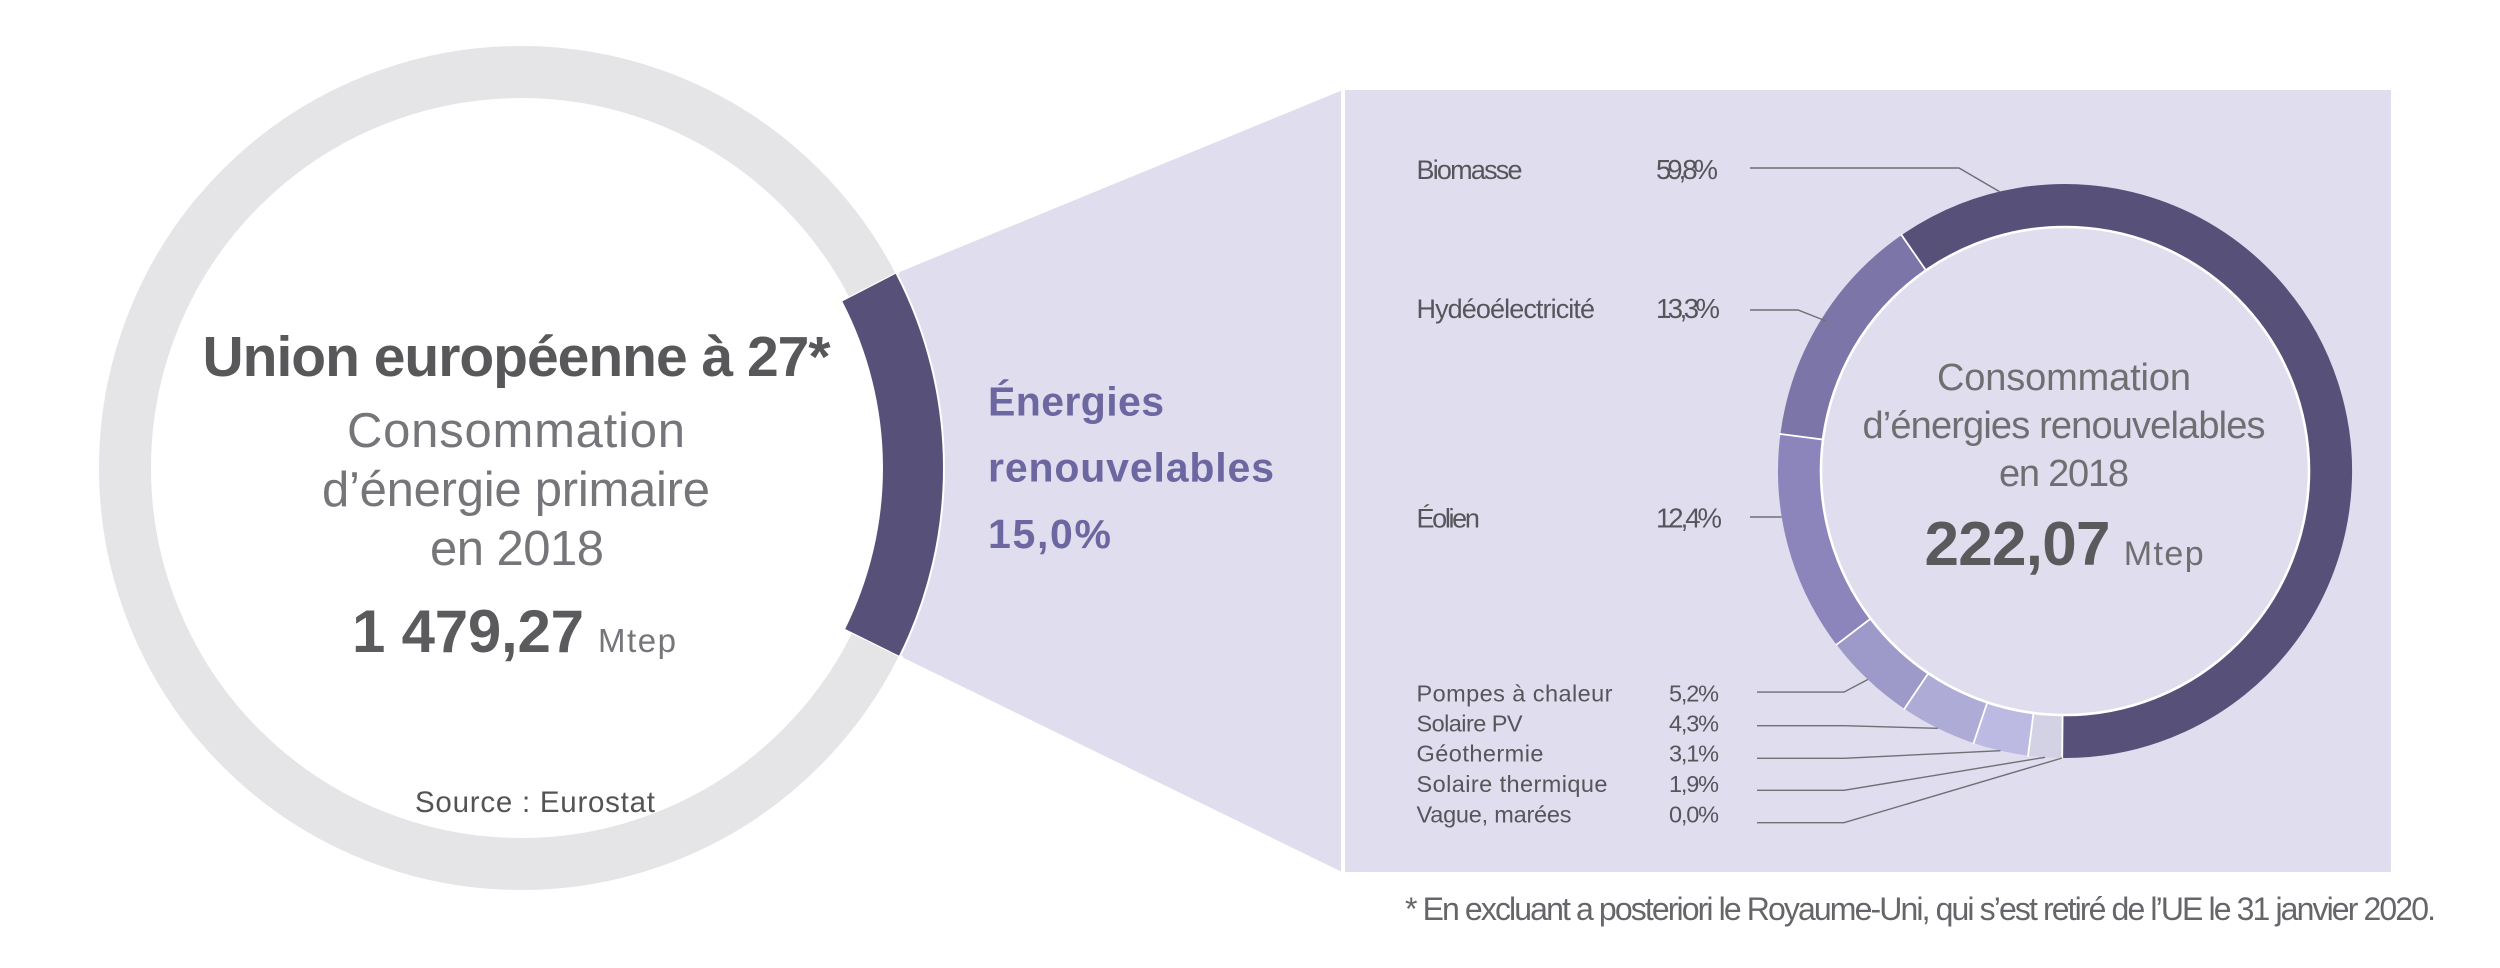  What do you see at coordinates (1694, 754) in the screenshot?
I see `svg-text: 3,1%` at bounding box center [1694, 754].